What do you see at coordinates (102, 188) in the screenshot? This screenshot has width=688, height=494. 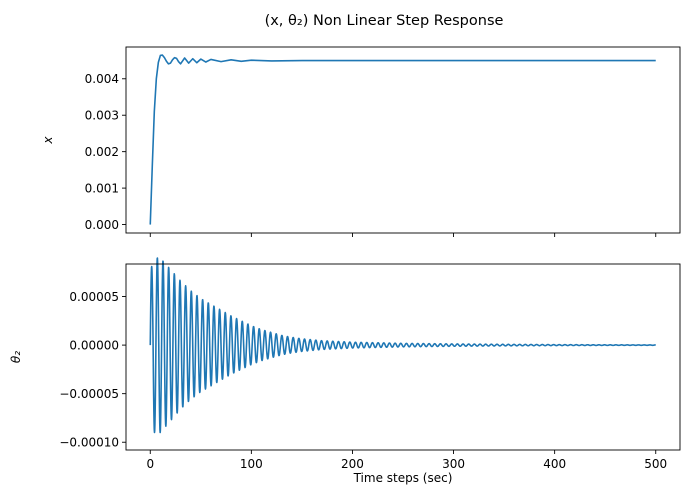 I see `y-tick-label: 0.001` at bounding box center [102, 188].